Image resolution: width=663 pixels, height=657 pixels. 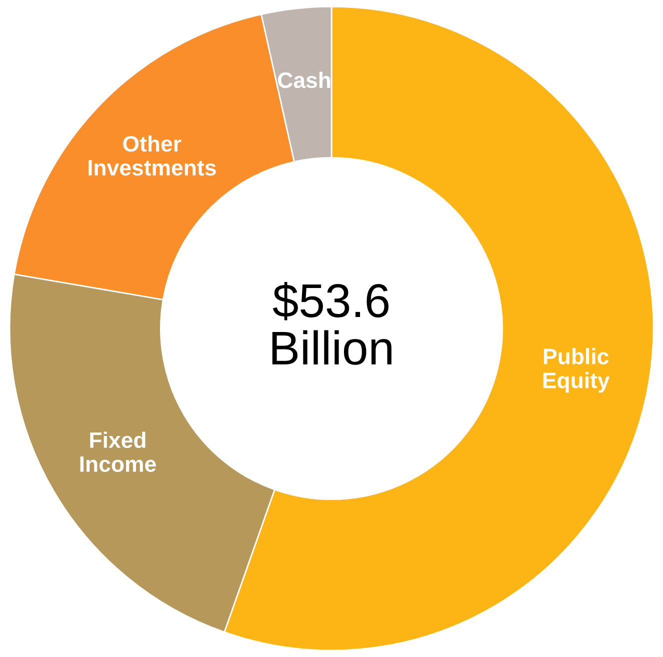 What do you see at coordinates (304, 80) in the screenshot?
I see `slice-label: Cash` at bounding box center [304, 80].